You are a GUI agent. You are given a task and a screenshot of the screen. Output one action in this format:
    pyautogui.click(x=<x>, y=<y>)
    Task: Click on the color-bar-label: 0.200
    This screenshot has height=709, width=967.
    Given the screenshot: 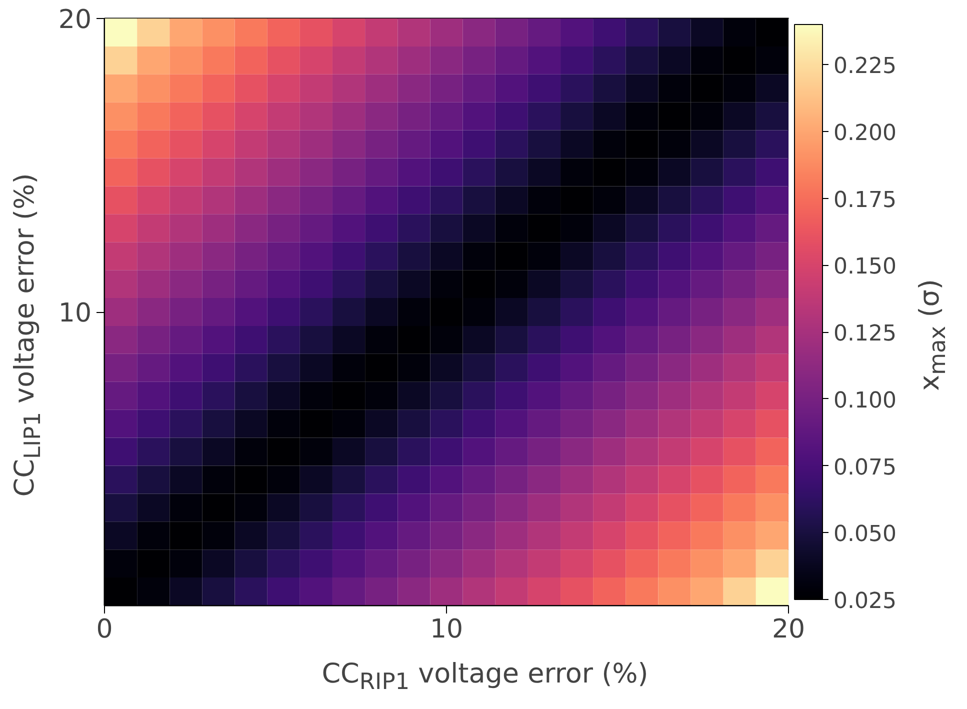 What is the action you would take?
    pyautogui.click(x=865, y=133)
    